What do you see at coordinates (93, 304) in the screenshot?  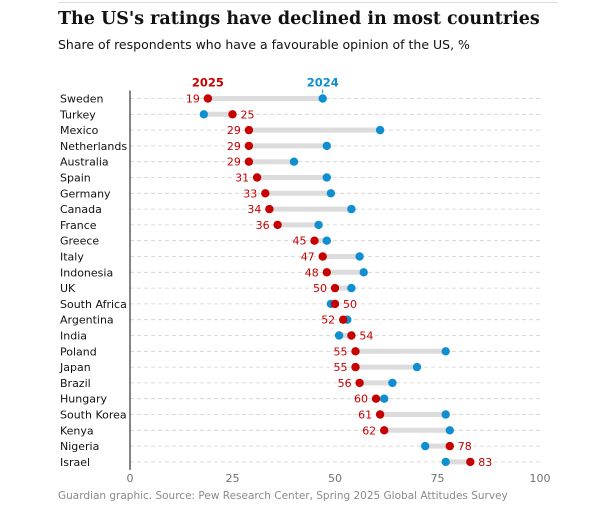 I see `category-label: South Africa` at bounding box center [93, 304].